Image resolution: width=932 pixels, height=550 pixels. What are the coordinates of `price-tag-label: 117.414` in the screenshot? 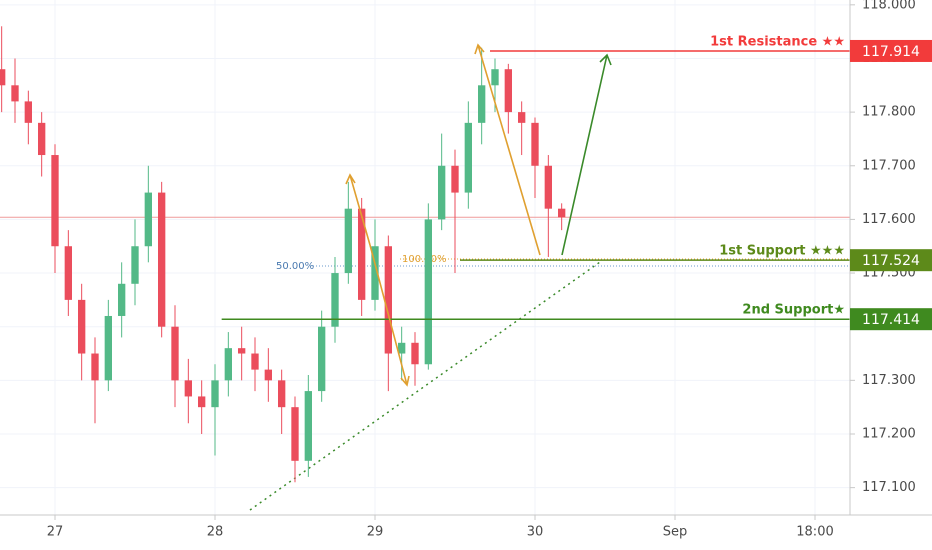 It's located at (891, 320).